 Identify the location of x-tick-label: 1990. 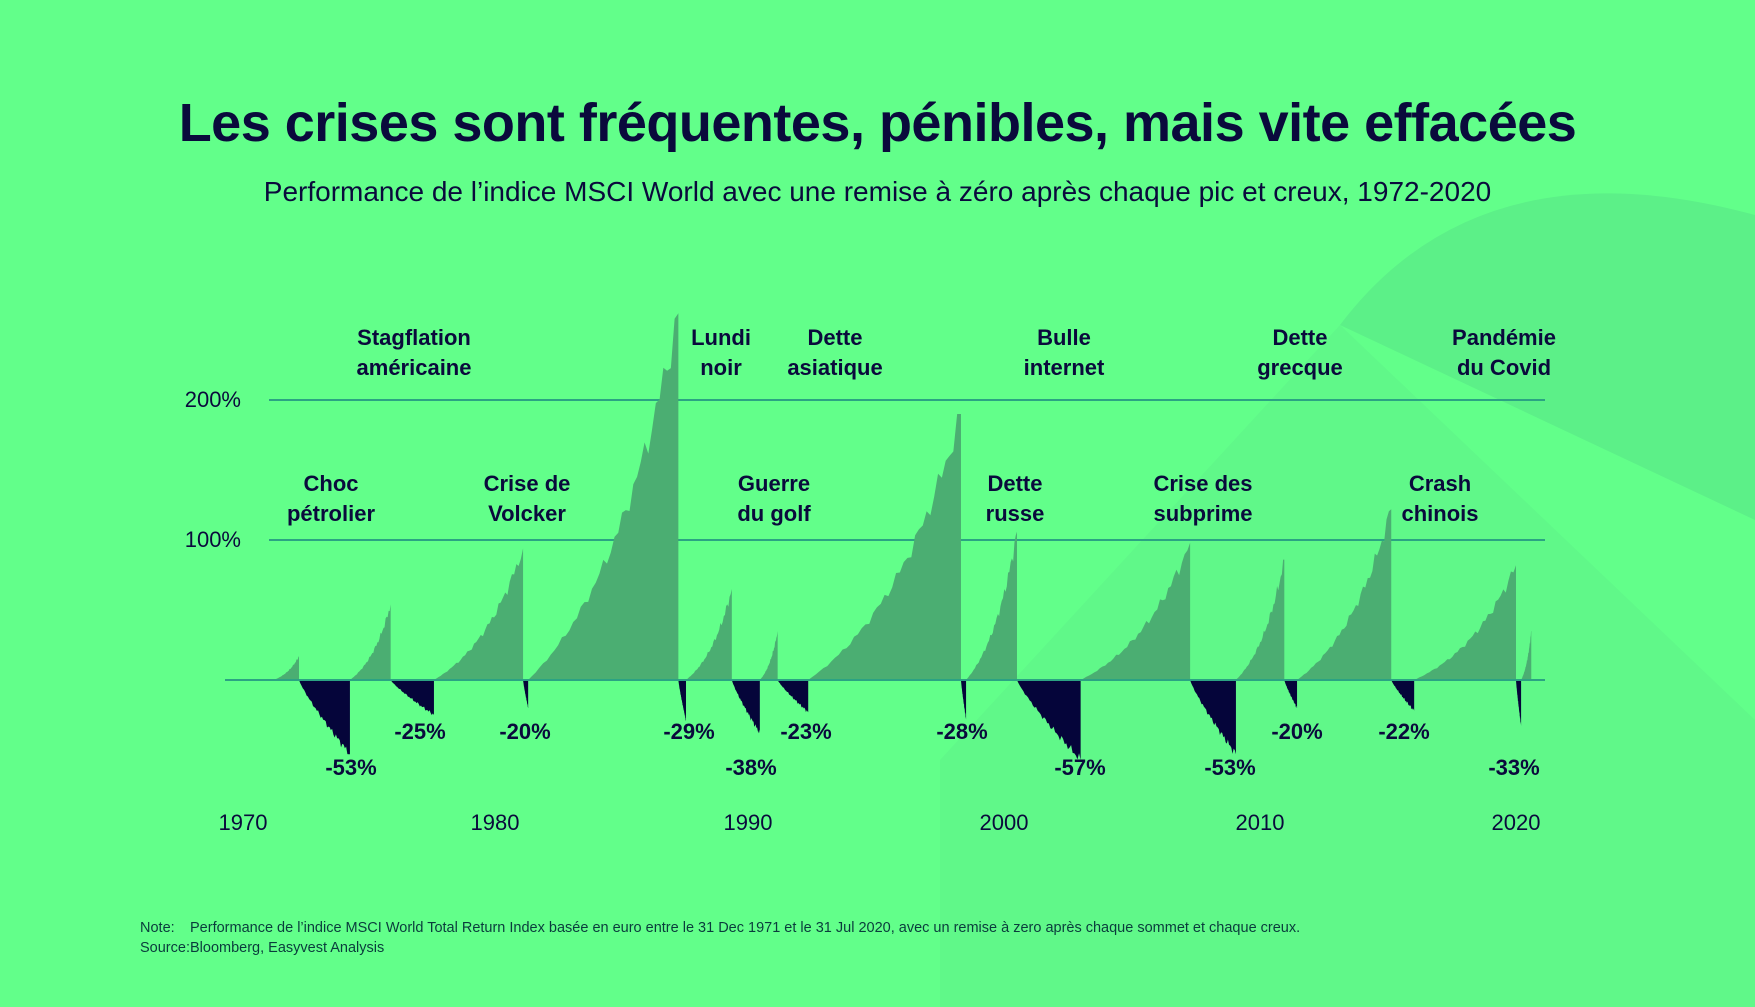
(748, 822).